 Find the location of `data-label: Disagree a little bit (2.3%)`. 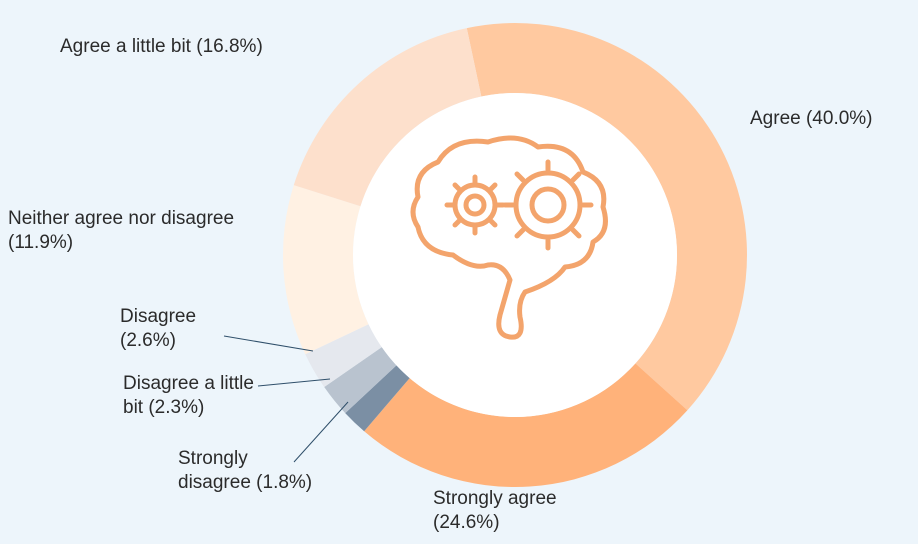

data-label: Disagree a little bit (2.3%) is located at coordinates (188, 395).